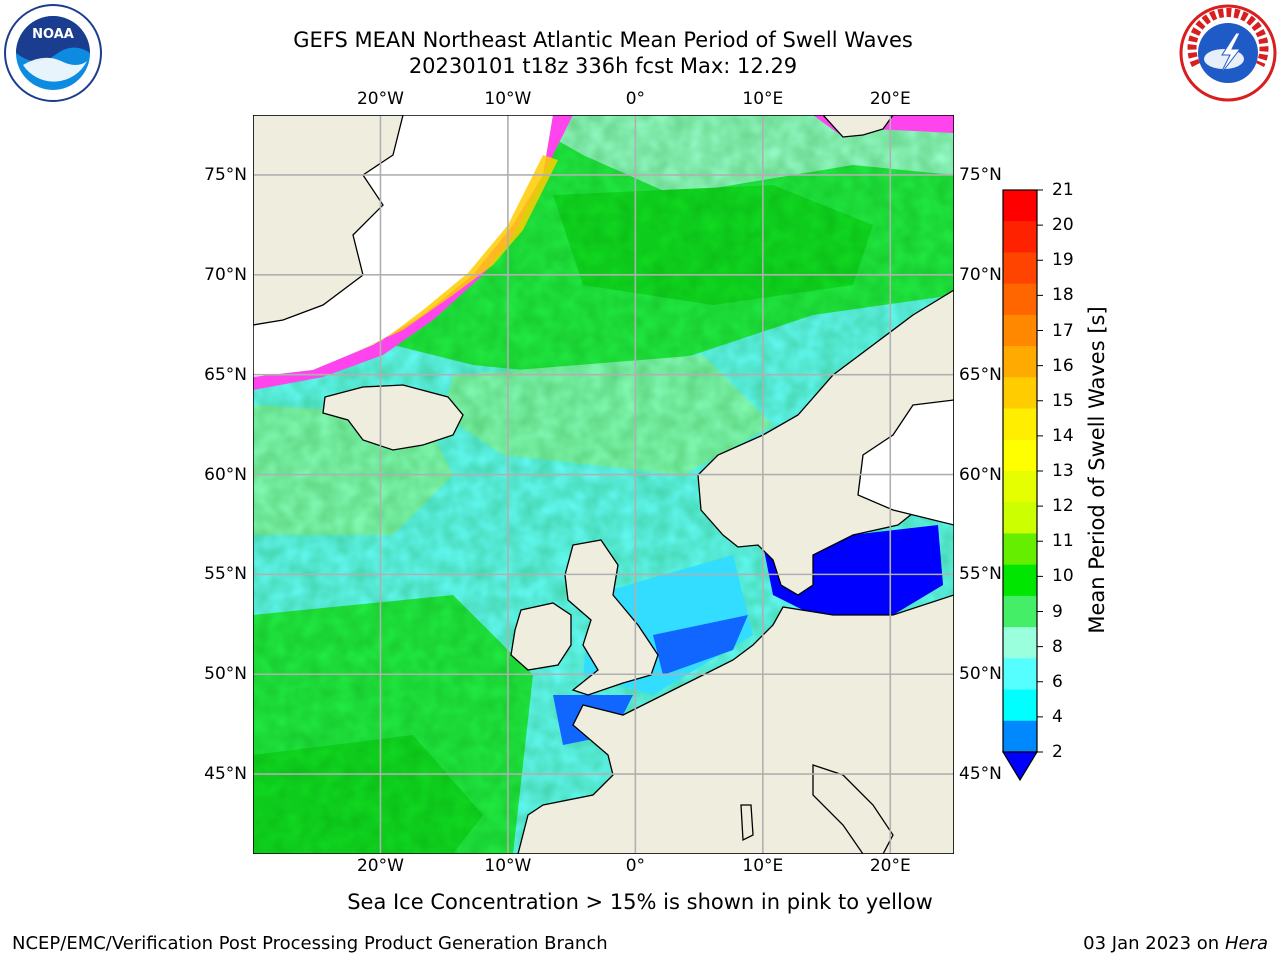  What do you see at coordinates (225, 574) in the screenshot?
I see `lat-tick-label-left: 55°N` at bounding box center [225, 574].